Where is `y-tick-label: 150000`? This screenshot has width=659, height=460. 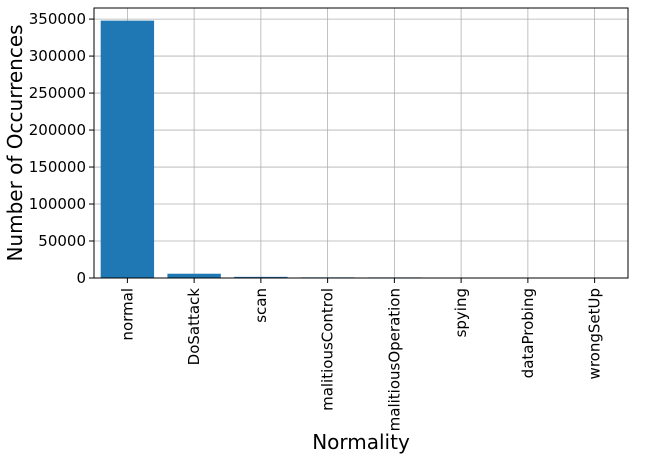 y-tick-label: 150000 is located at coordinates (57, 167).